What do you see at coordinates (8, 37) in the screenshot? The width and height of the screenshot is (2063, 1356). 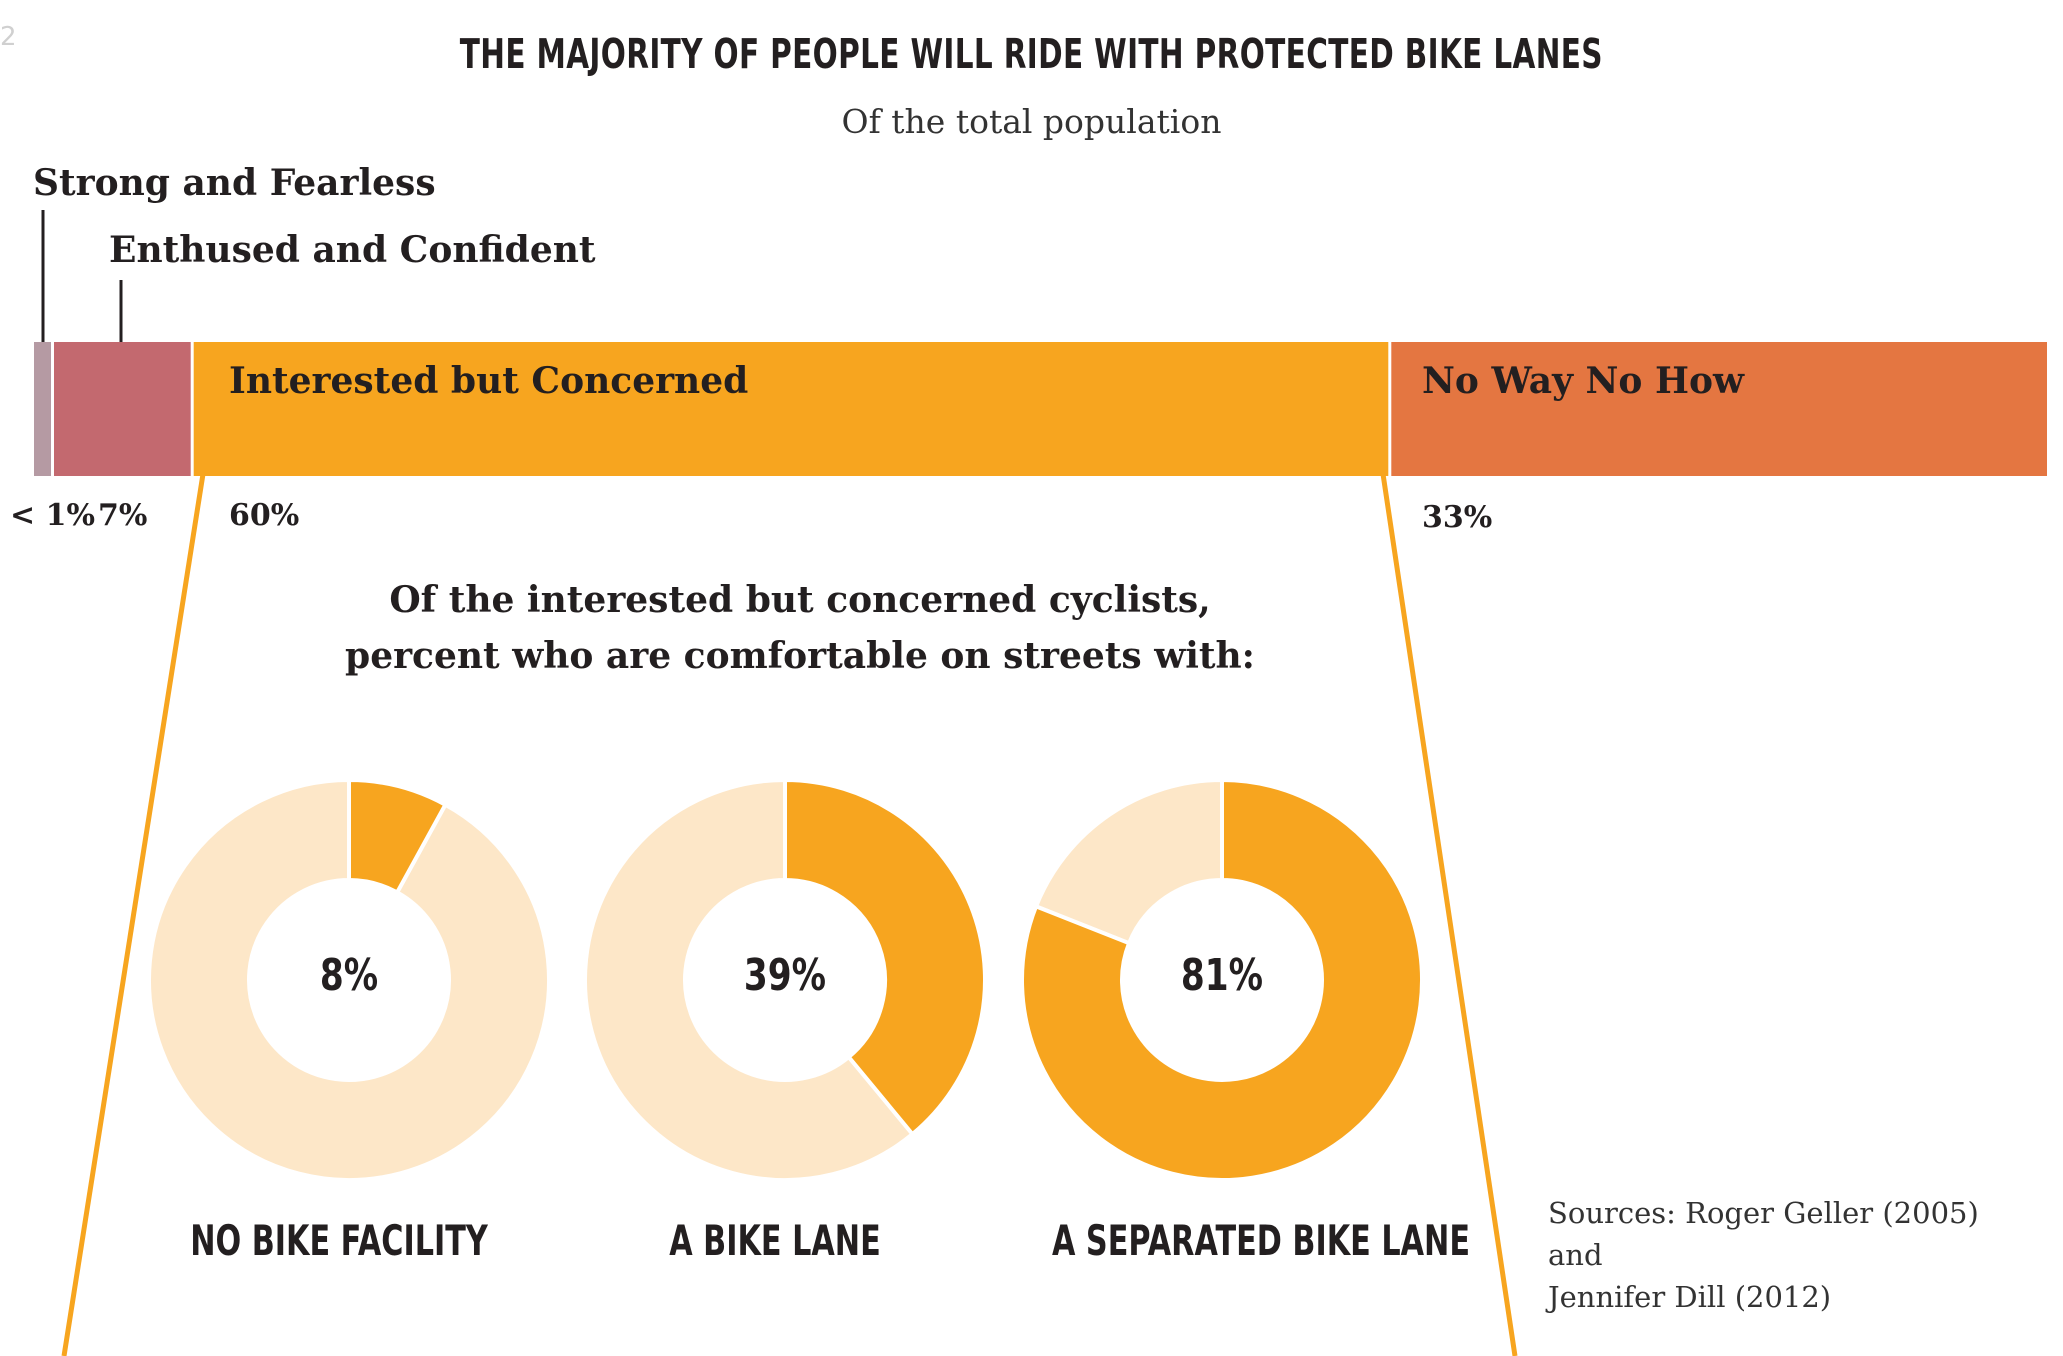 I see `page-number: 2` at bounding box center [8, 37].